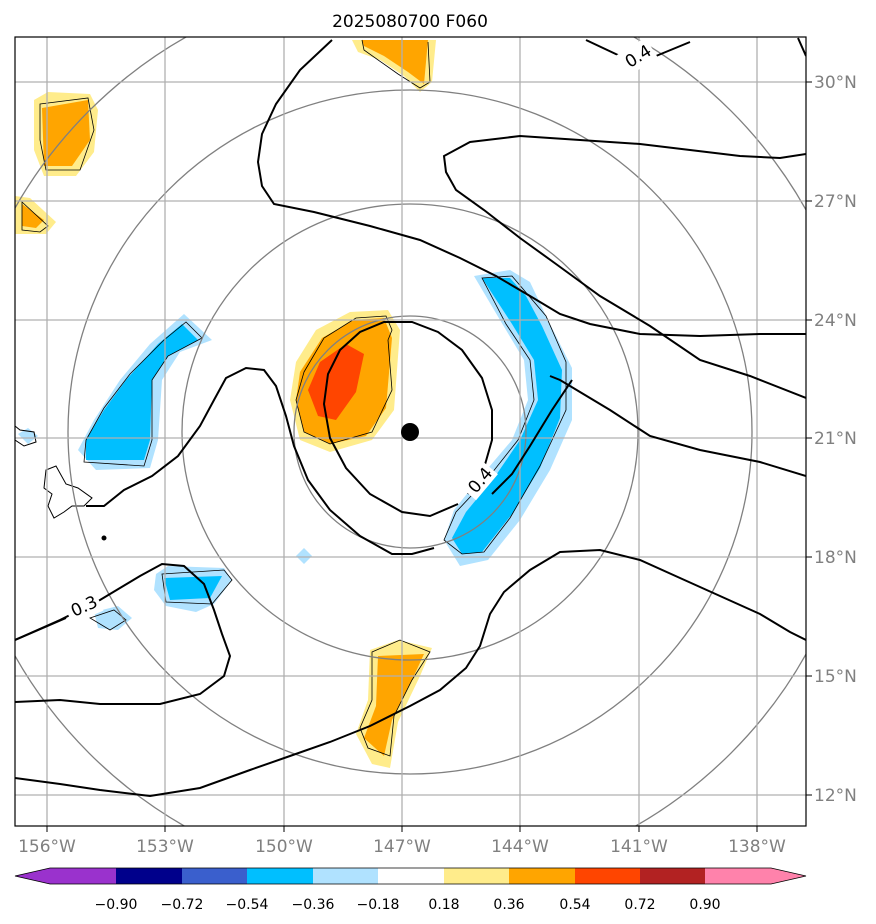 The image size is (876, 924). What do you see at coordinates (835, 796) in the screenshot?
I see `lat-label-12n: 12°N` at bounding box center [835, 796].